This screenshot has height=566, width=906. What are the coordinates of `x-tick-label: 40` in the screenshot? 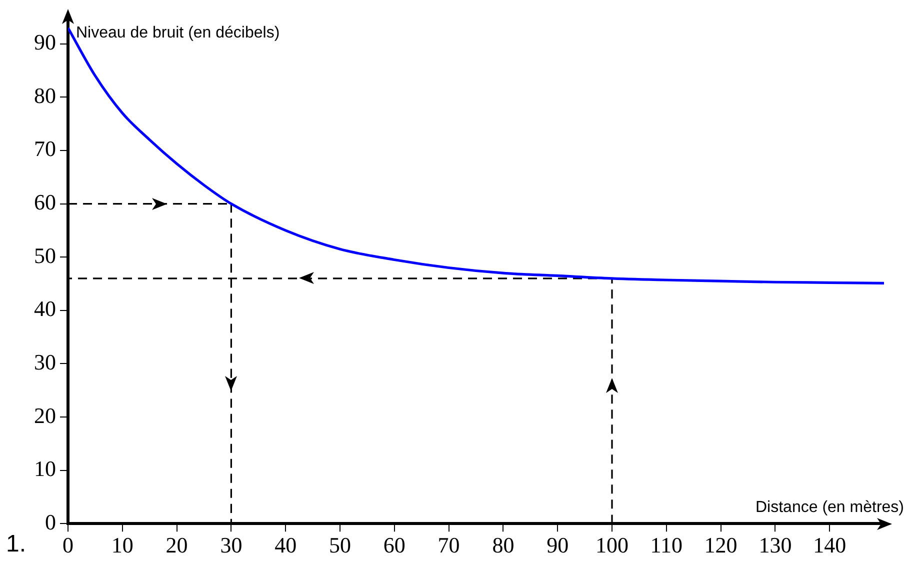 It's located at (285, 545).